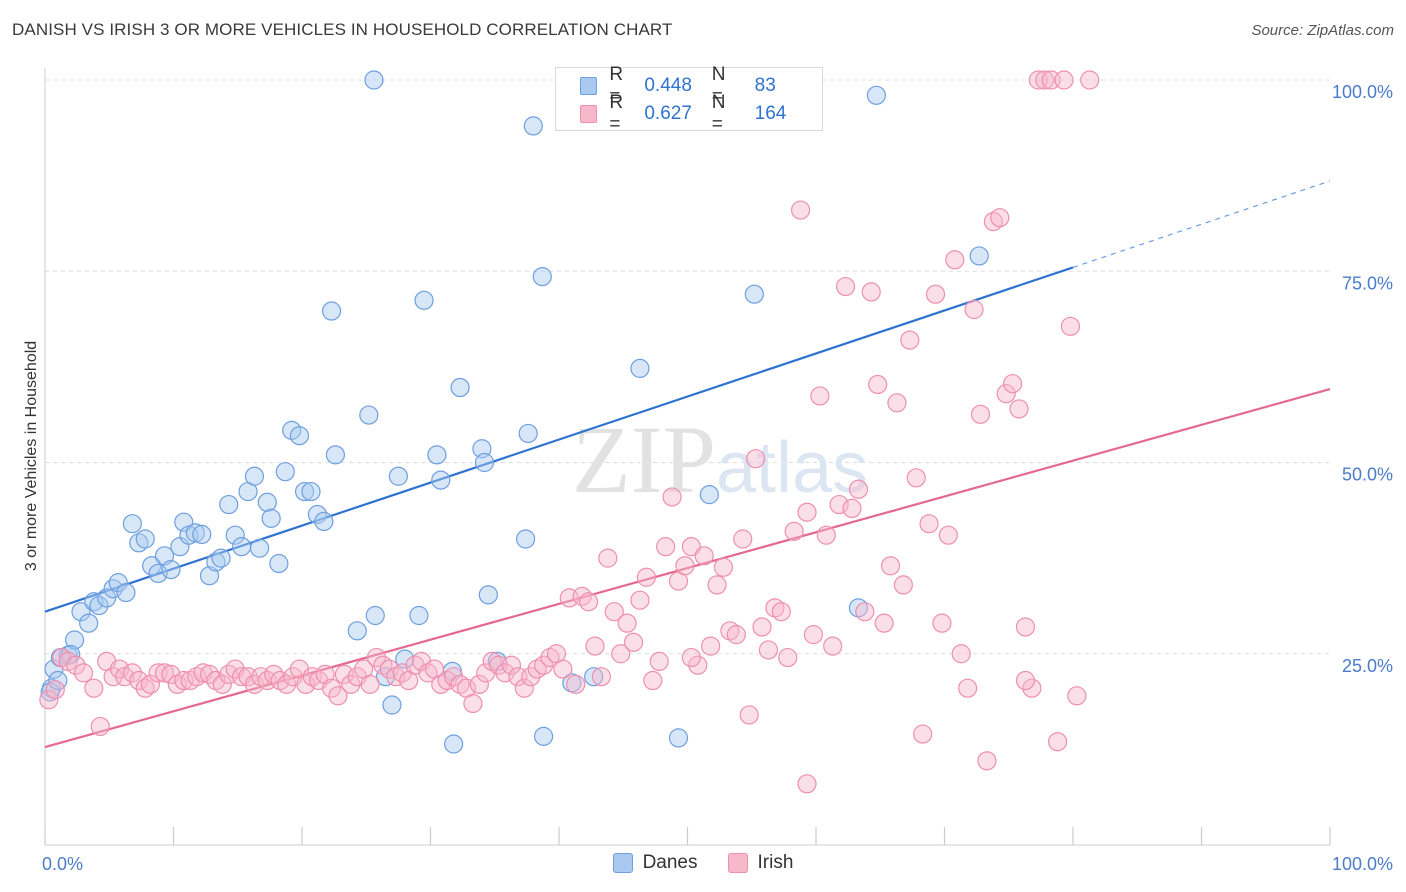 Image resolution: width=1406 pixels, height=892 pixels. What do you see at coordinates (1362, 864) in the screenshot?
I see `x-tick-label: 100.0%` at bounding box center [1362, 864].